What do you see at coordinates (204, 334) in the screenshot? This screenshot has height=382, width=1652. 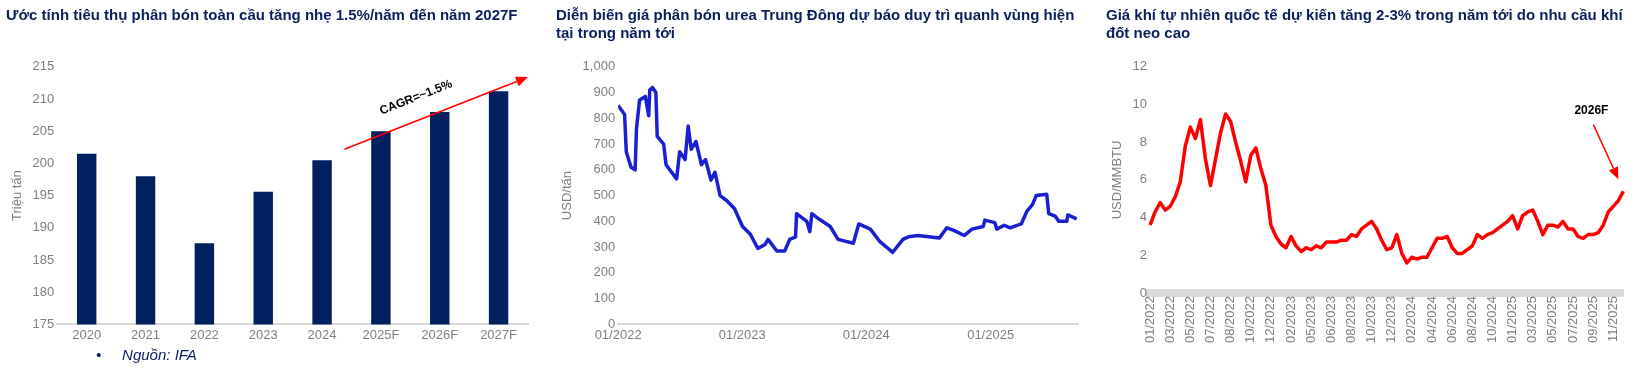 I see `x-tick-label: 2022` at bounding box center [204, 334].